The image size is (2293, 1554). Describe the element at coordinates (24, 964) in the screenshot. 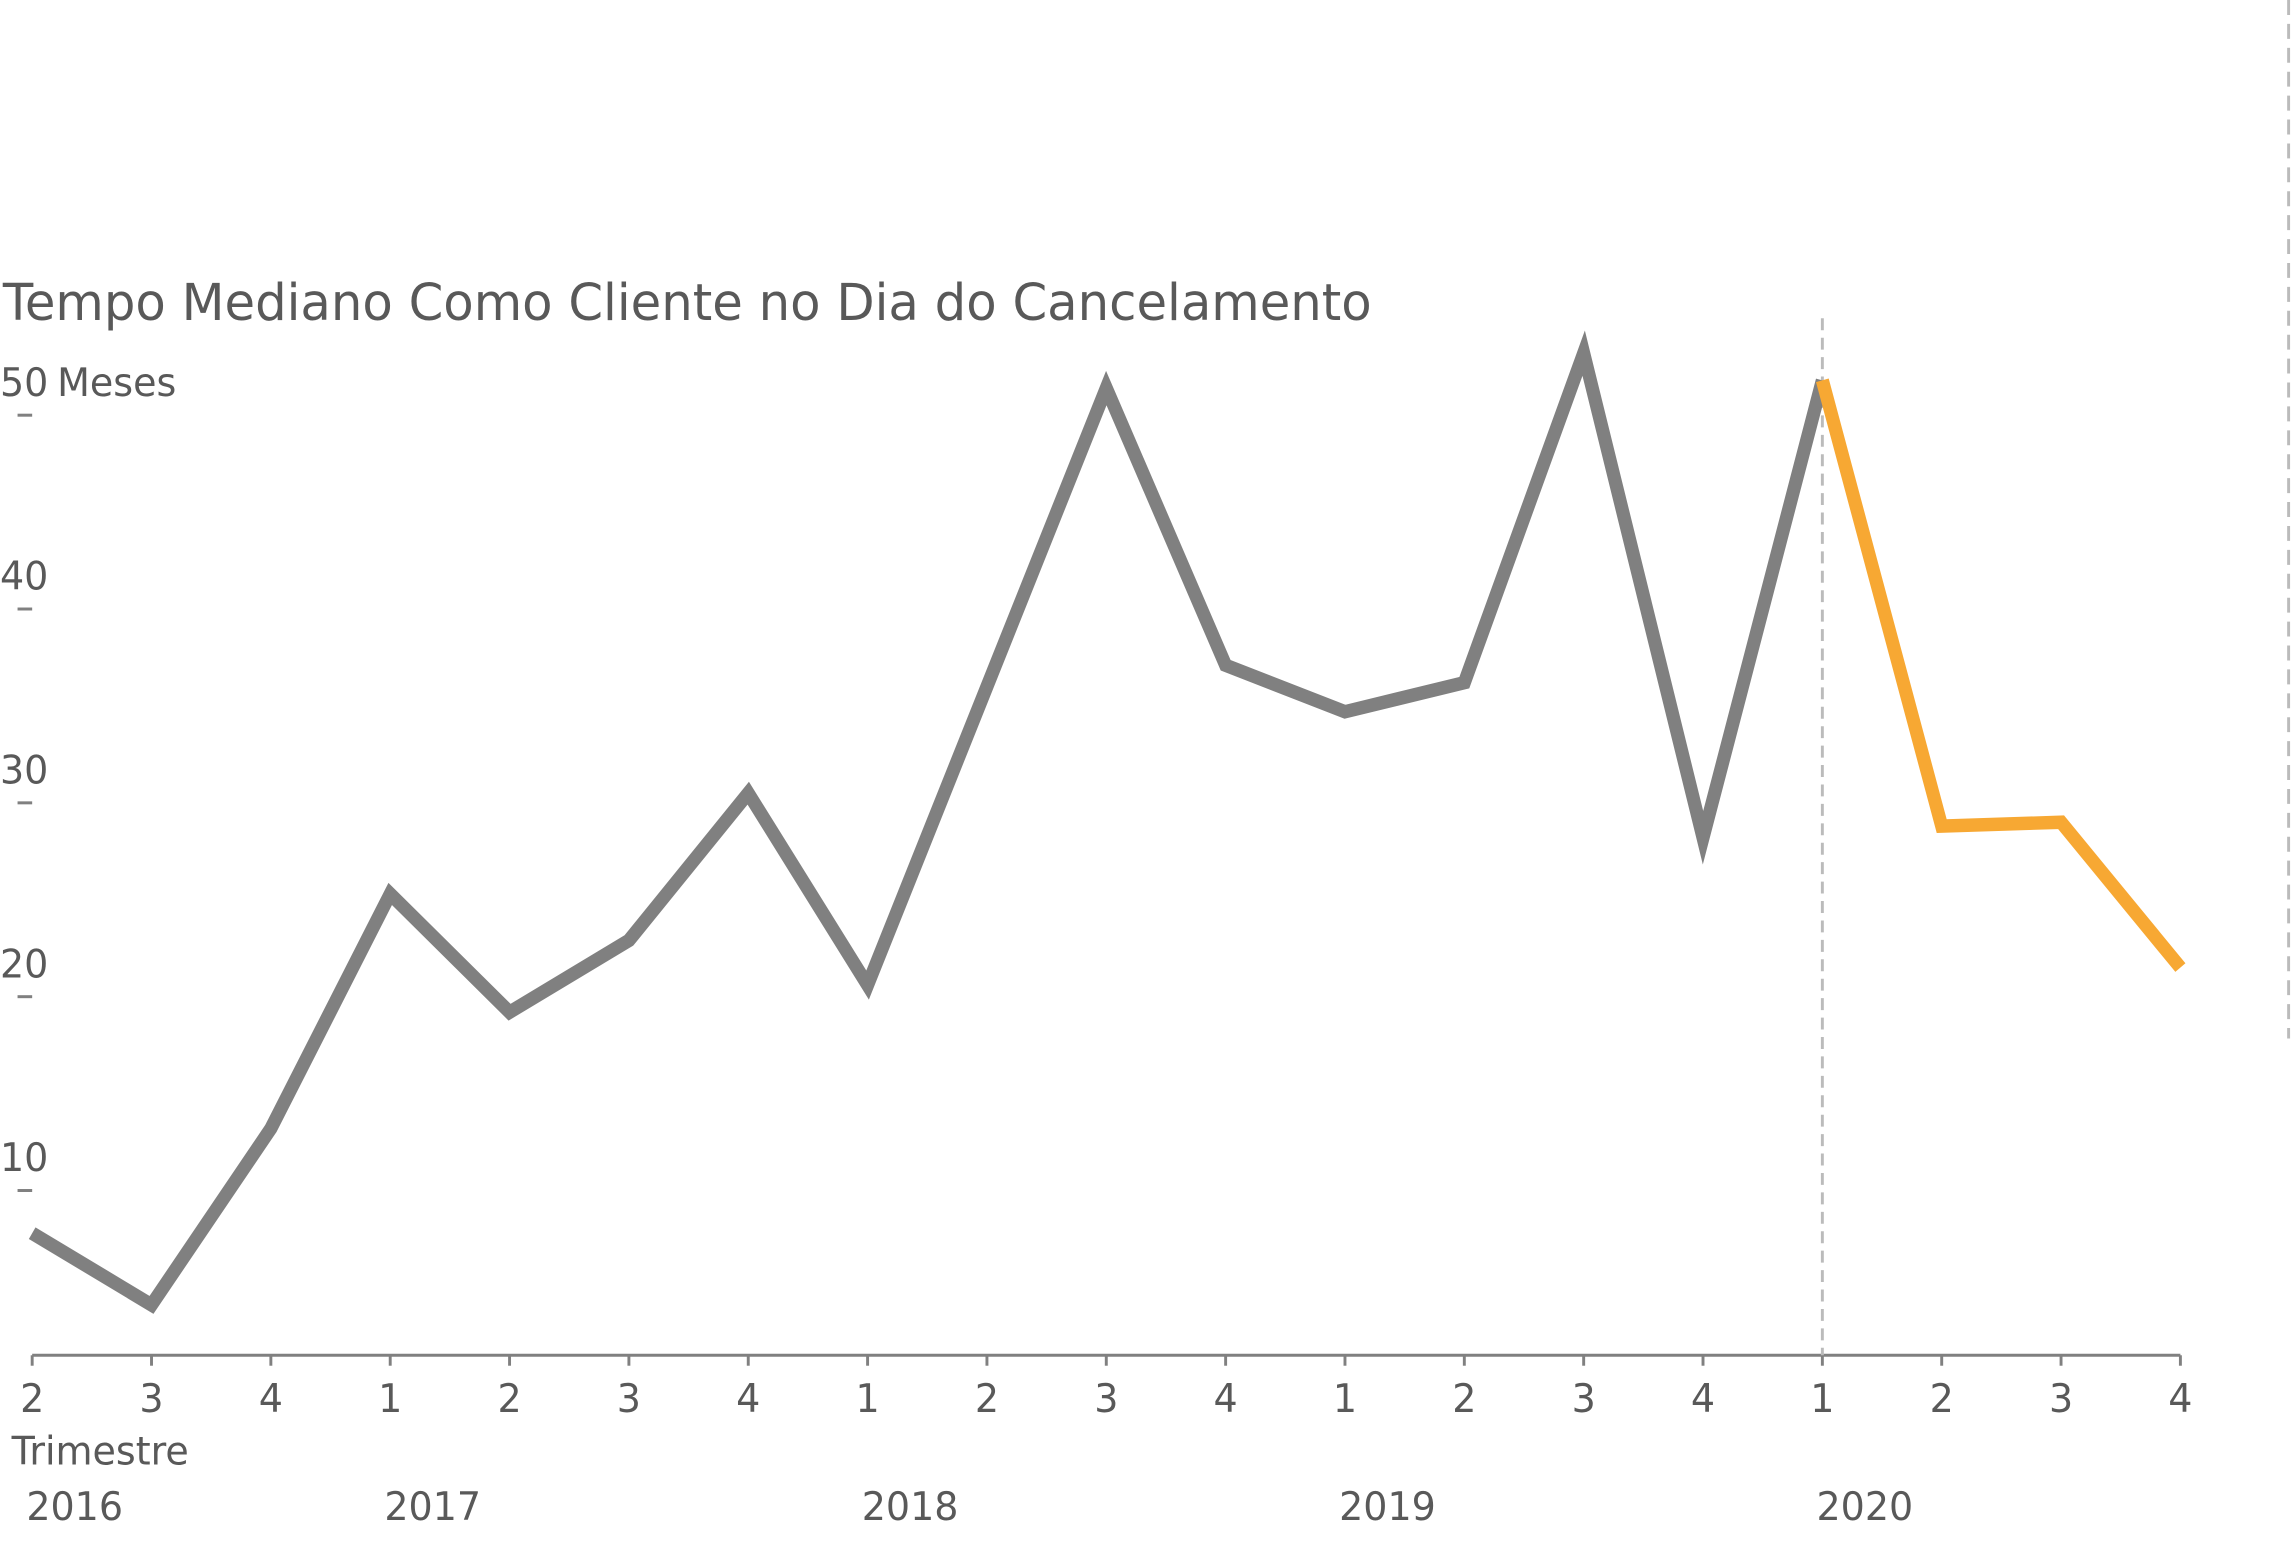

I see `y-tick-label: 20` at that location.